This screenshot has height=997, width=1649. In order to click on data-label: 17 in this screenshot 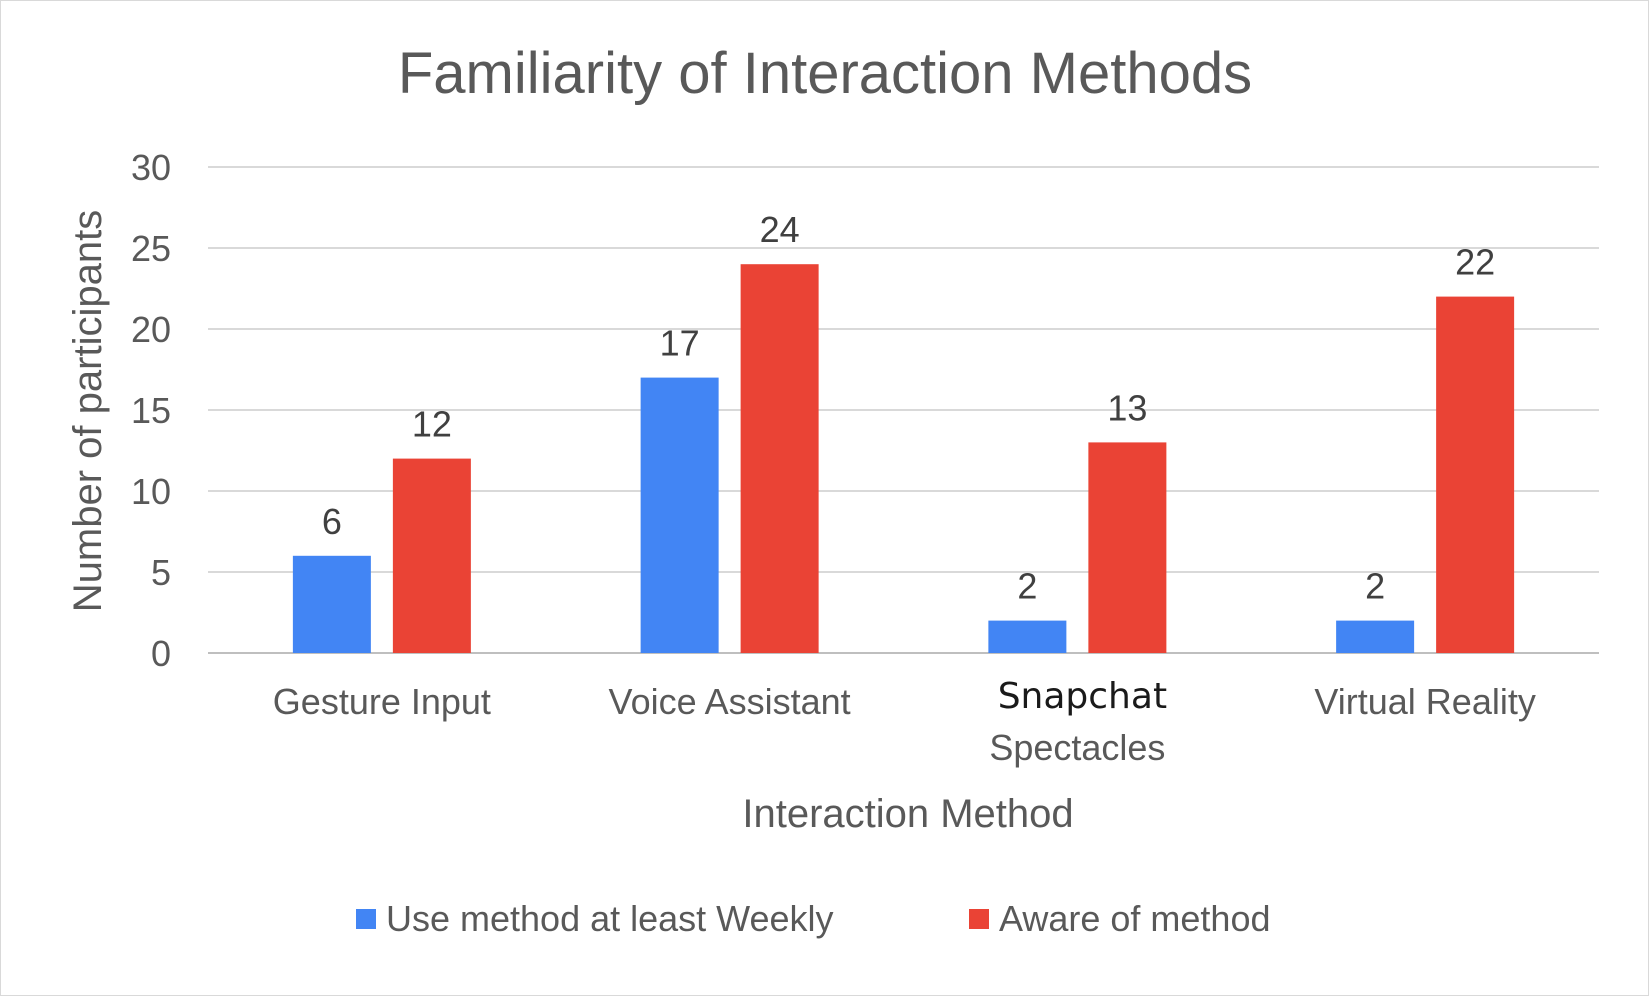, I will do `click(680, 343)`.